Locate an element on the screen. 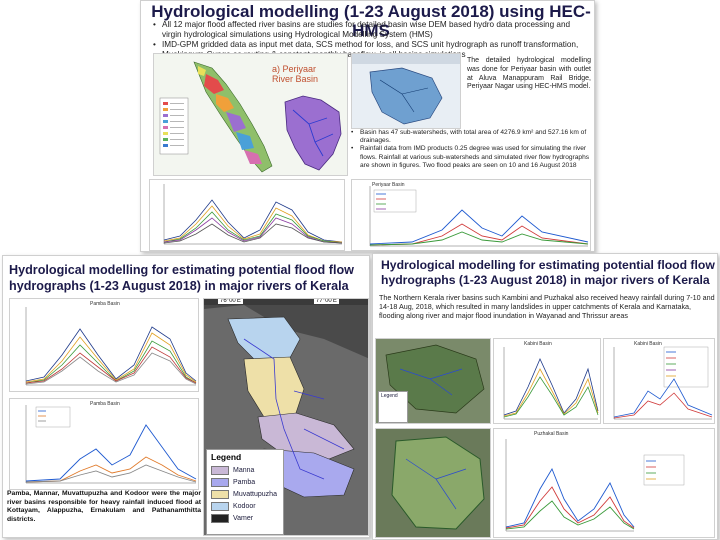 The image size is (720, 540). legend-row-muvattupuzha: Muvattupuzha is located at coordinates (245, 494).